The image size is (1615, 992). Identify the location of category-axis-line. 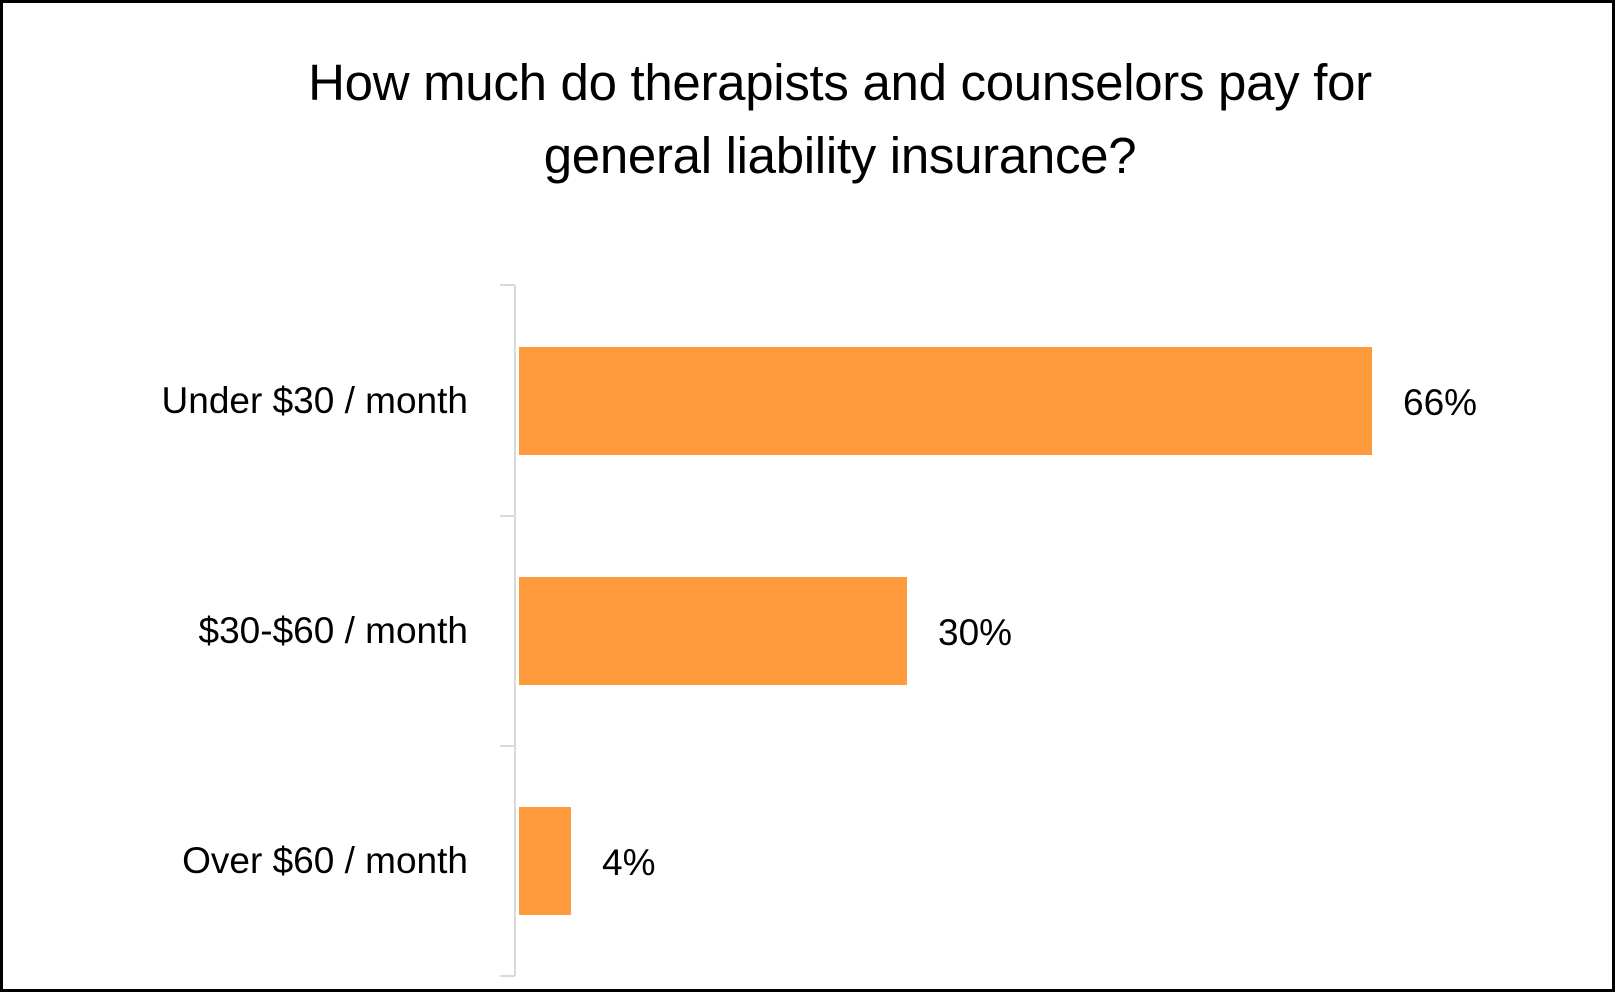
(515, 630).